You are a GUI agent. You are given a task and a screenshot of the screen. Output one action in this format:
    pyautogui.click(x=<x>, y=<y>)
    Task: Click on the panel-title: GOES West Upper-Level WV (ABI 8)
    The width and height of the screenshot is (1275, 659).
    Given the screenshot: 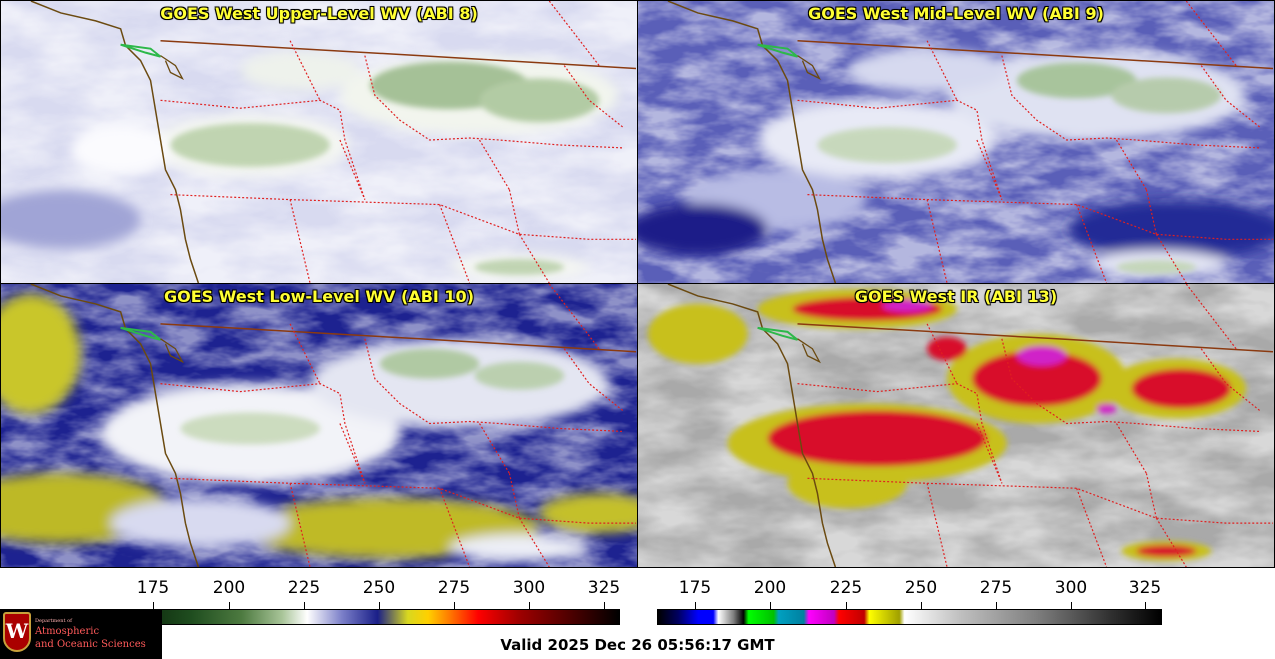 What is the action you would take?
    pyautogui.click(x=319, y=13)
    